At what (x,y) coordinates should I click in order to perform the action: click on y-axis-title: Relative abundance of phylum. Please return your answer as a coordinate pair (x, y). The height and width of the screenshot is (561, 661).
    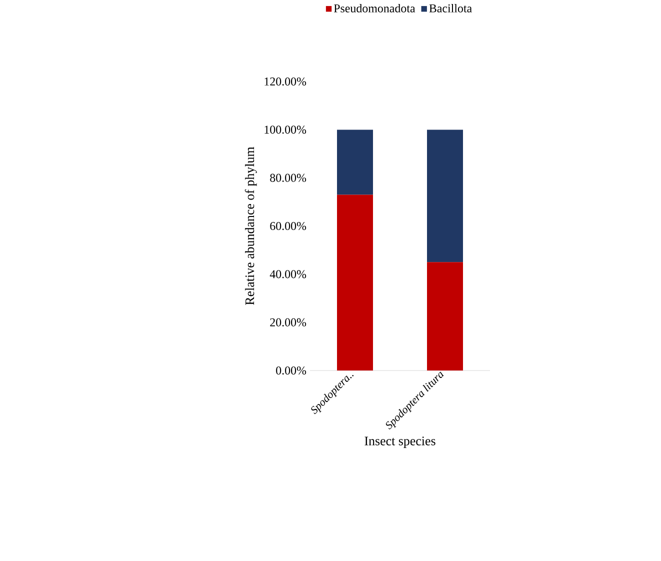
    Looking at the image, I should click on (250, 226).